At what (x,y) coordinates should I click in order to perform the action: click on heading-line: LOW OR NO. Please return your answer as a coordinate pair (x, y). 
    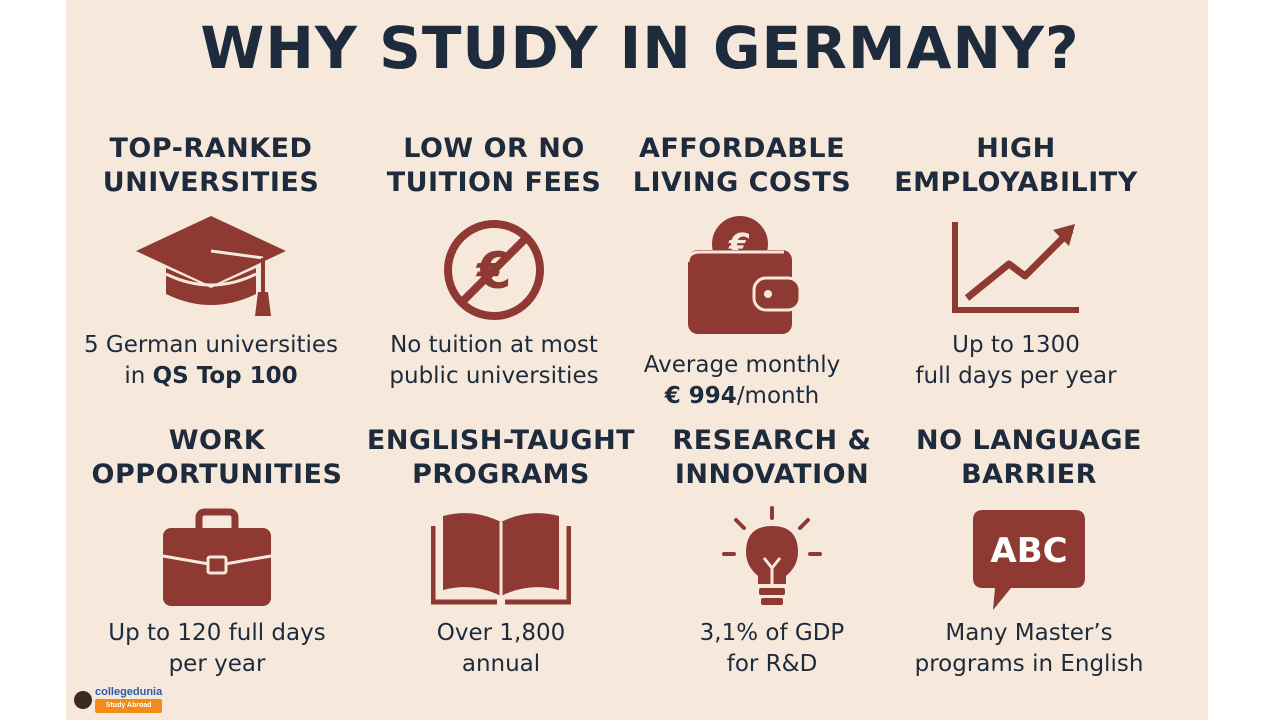
    Looking at the image, I should click on (494, 148).